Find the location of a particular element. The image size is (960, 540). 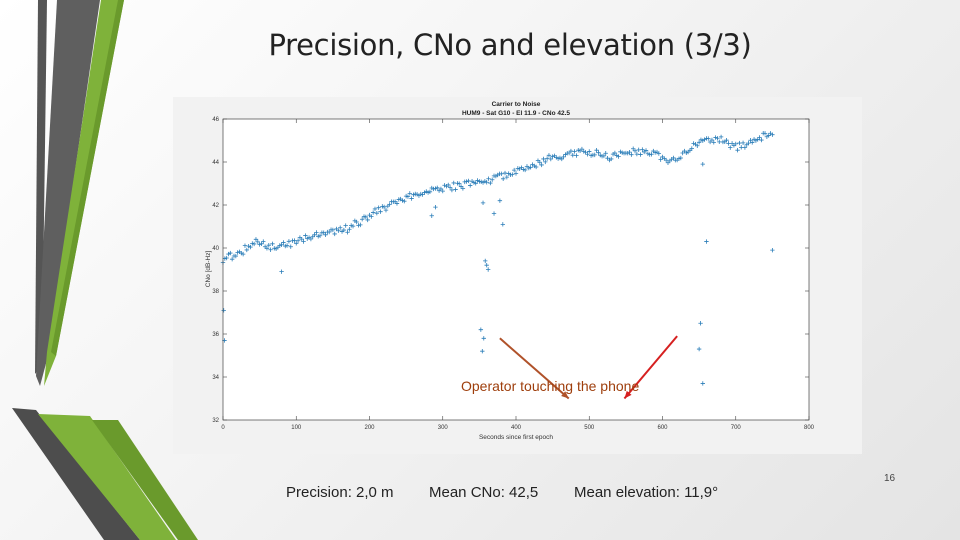

y-tick-label: 38 is located at coordinates (215, 292).